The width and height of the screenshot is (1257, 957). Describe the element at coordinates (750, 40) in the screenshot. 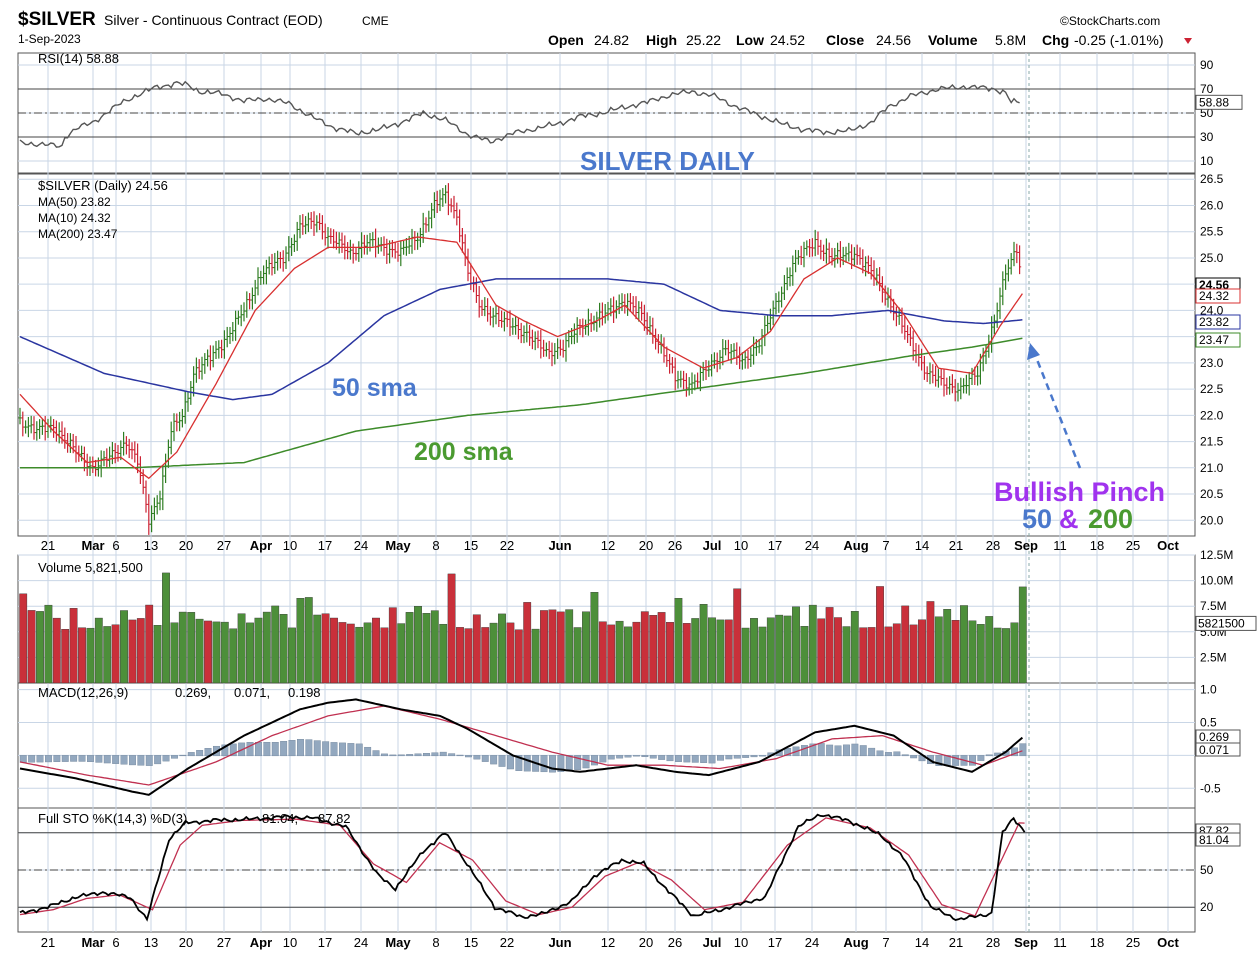

I see `svg-text: Low` at that location.